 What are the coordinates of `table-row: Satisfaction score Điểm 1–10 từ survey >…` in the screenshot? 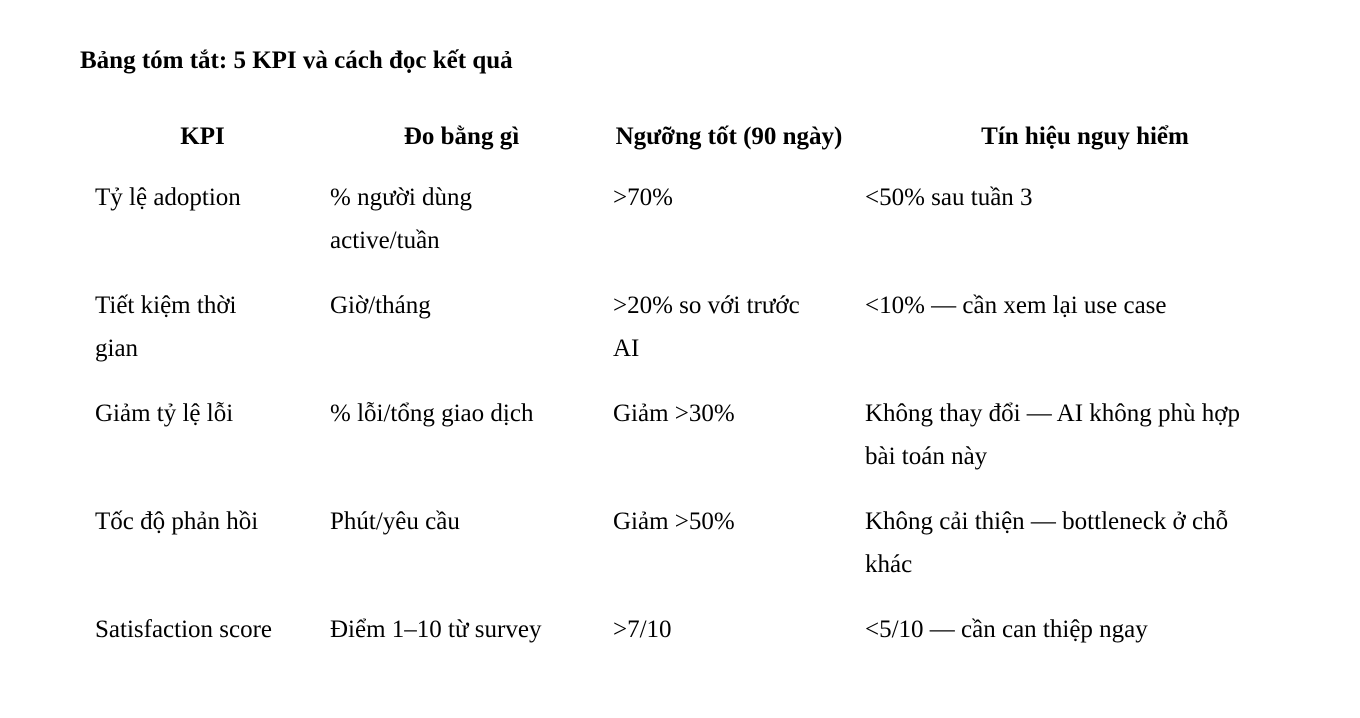 It's located at (700, 640).